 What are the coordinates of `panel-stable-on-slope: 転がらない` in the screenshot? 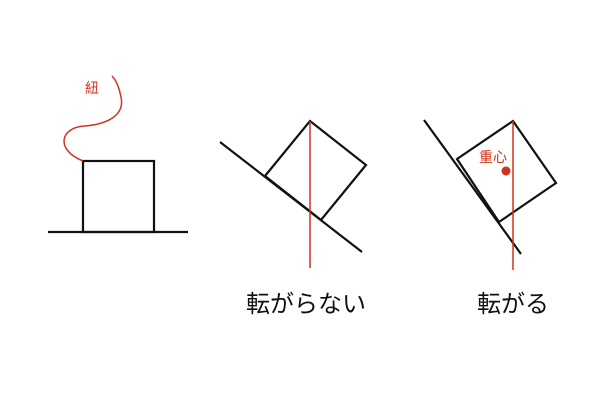 It's located at (293, 218).